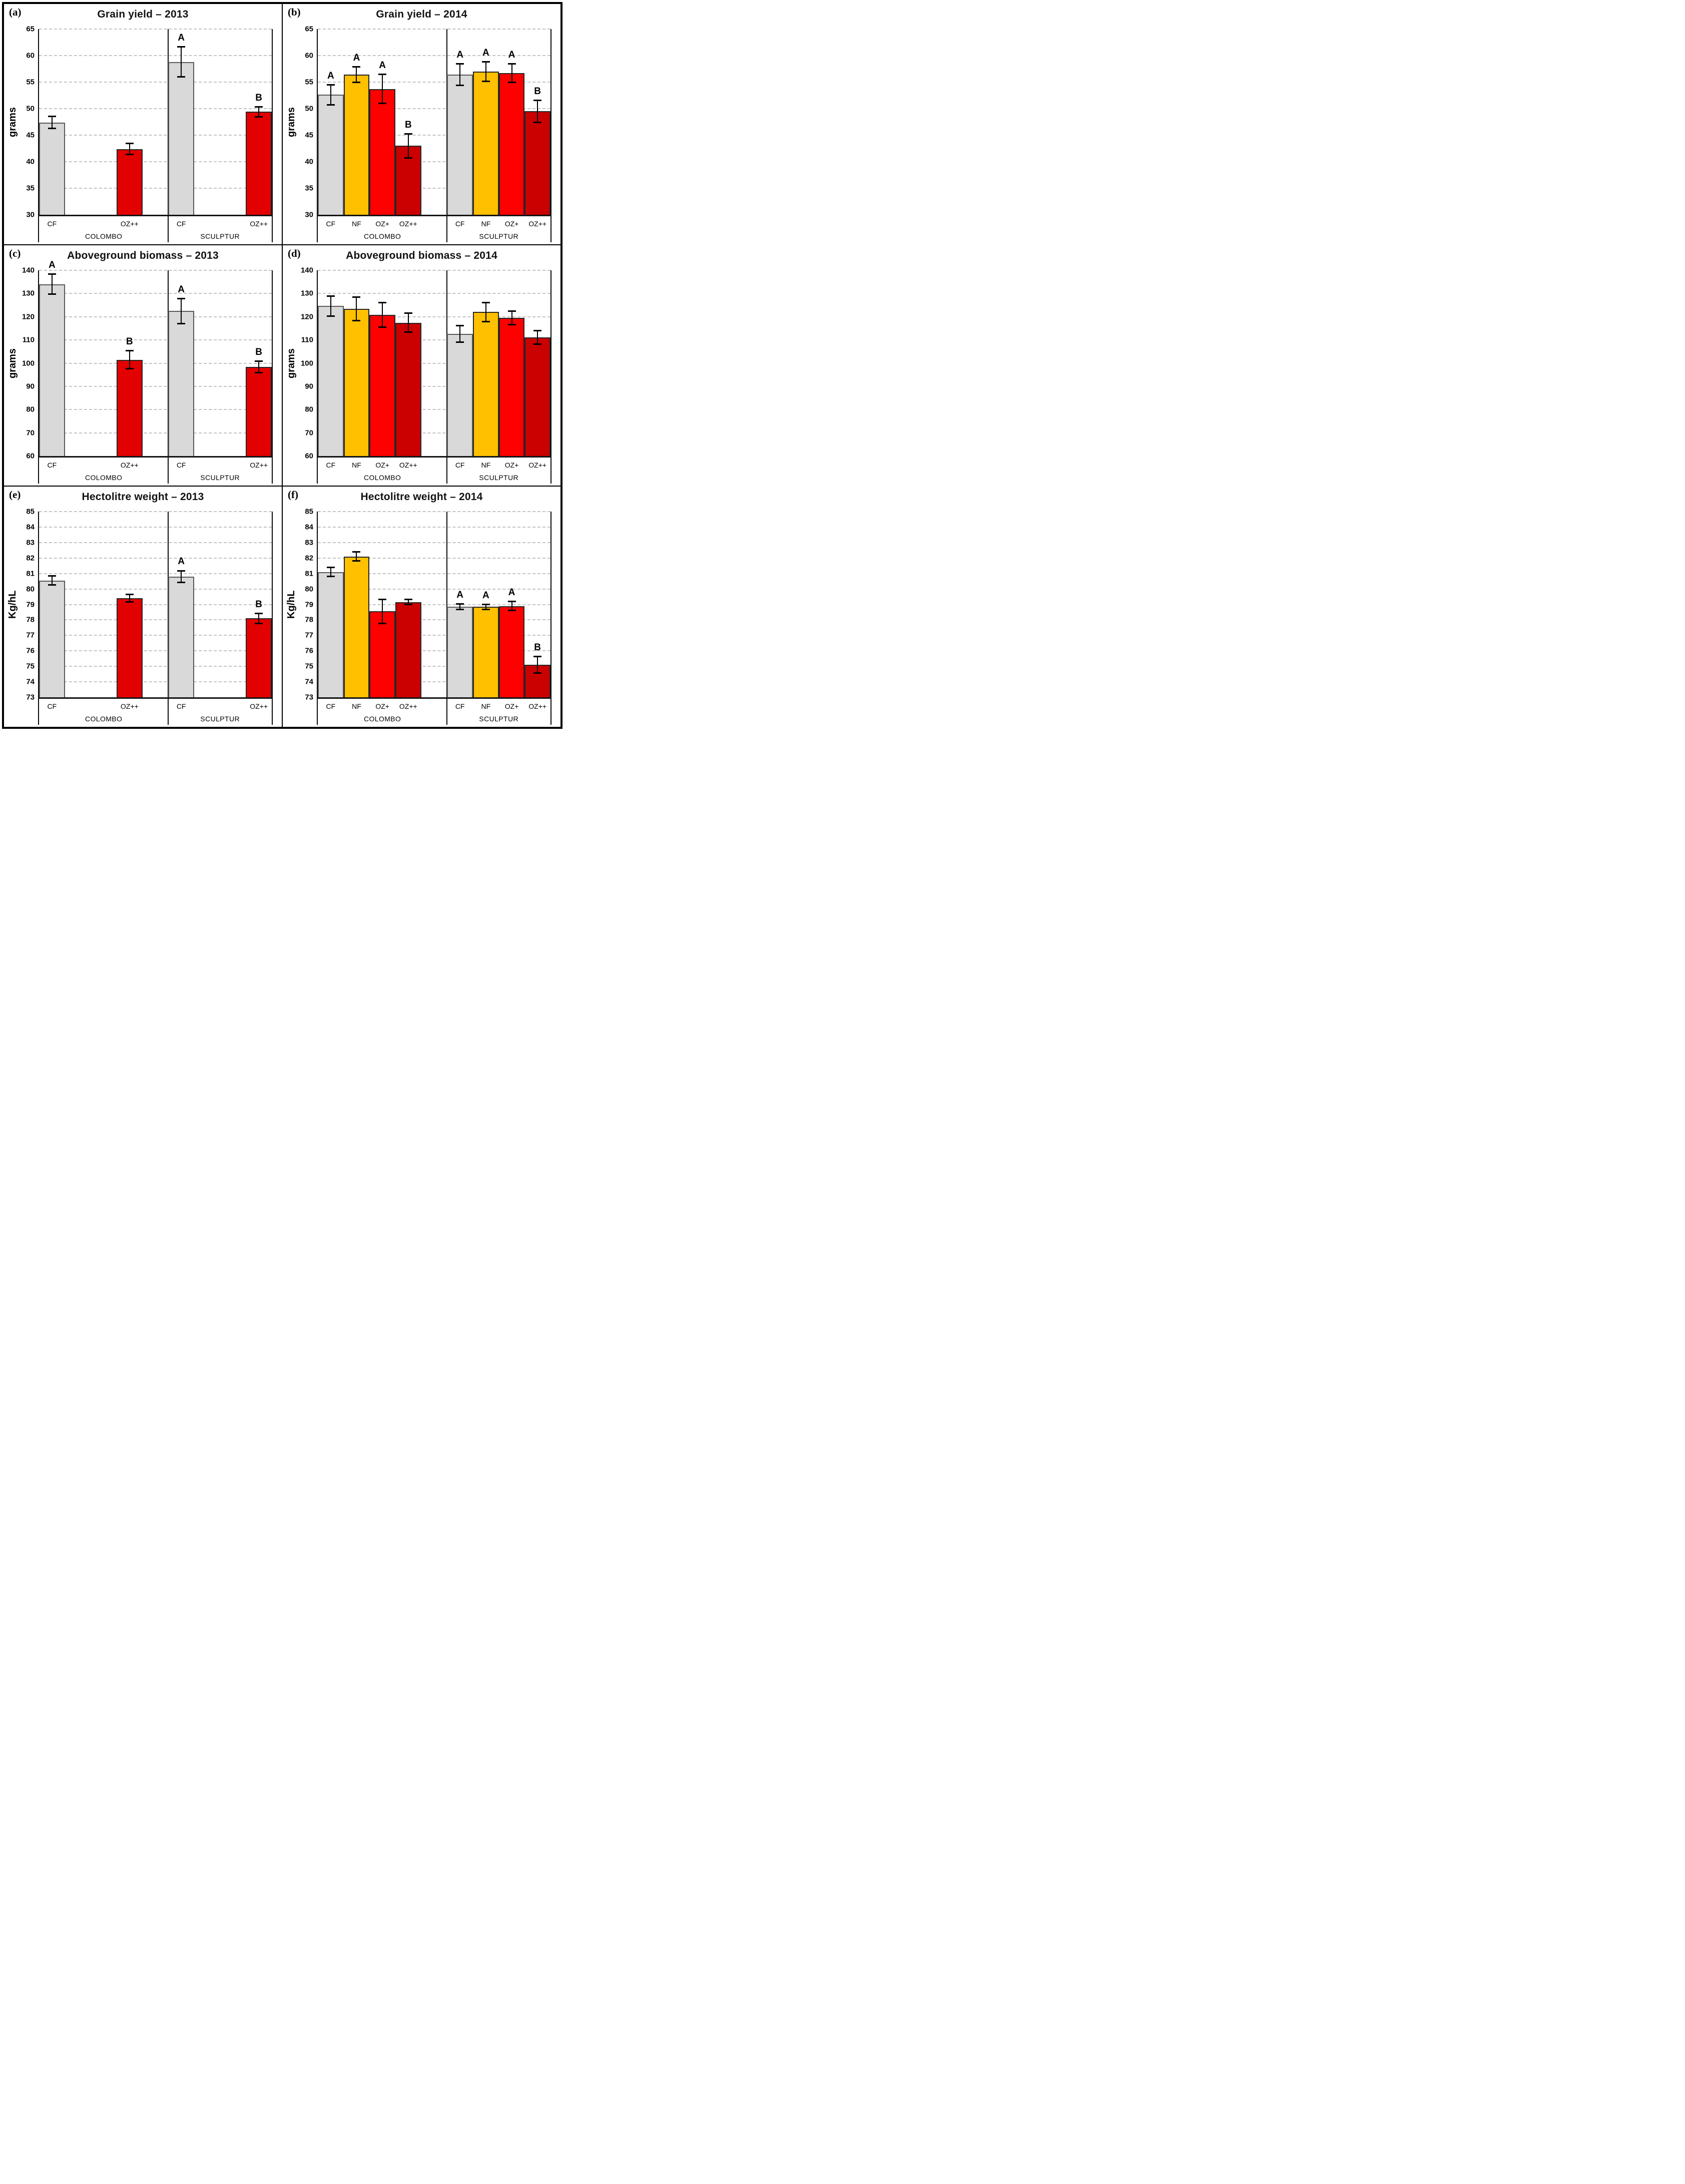 The height and width of the screenshot is (2184, 1685). What do you see at coordinates (28, 363) in the screenshot?
I see `y-tick-label: 100` at bounding box center [28, 363].